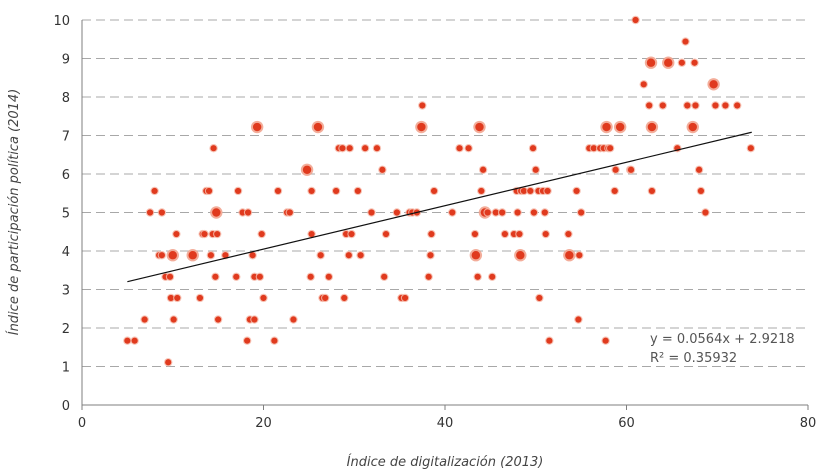  Describe the element at coordinates (808, 423) in the screenshot. I see `x-tick-label: 80` at that location.